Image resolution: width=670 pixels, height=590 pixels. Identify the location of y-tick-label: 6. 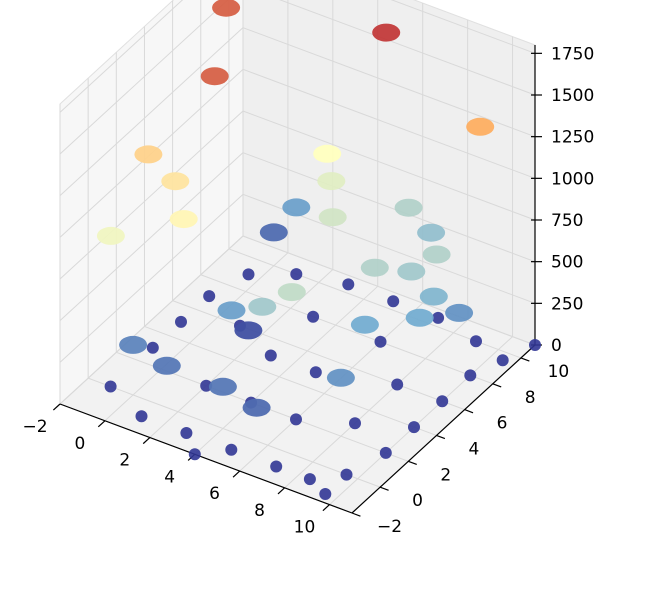
(502, 424).